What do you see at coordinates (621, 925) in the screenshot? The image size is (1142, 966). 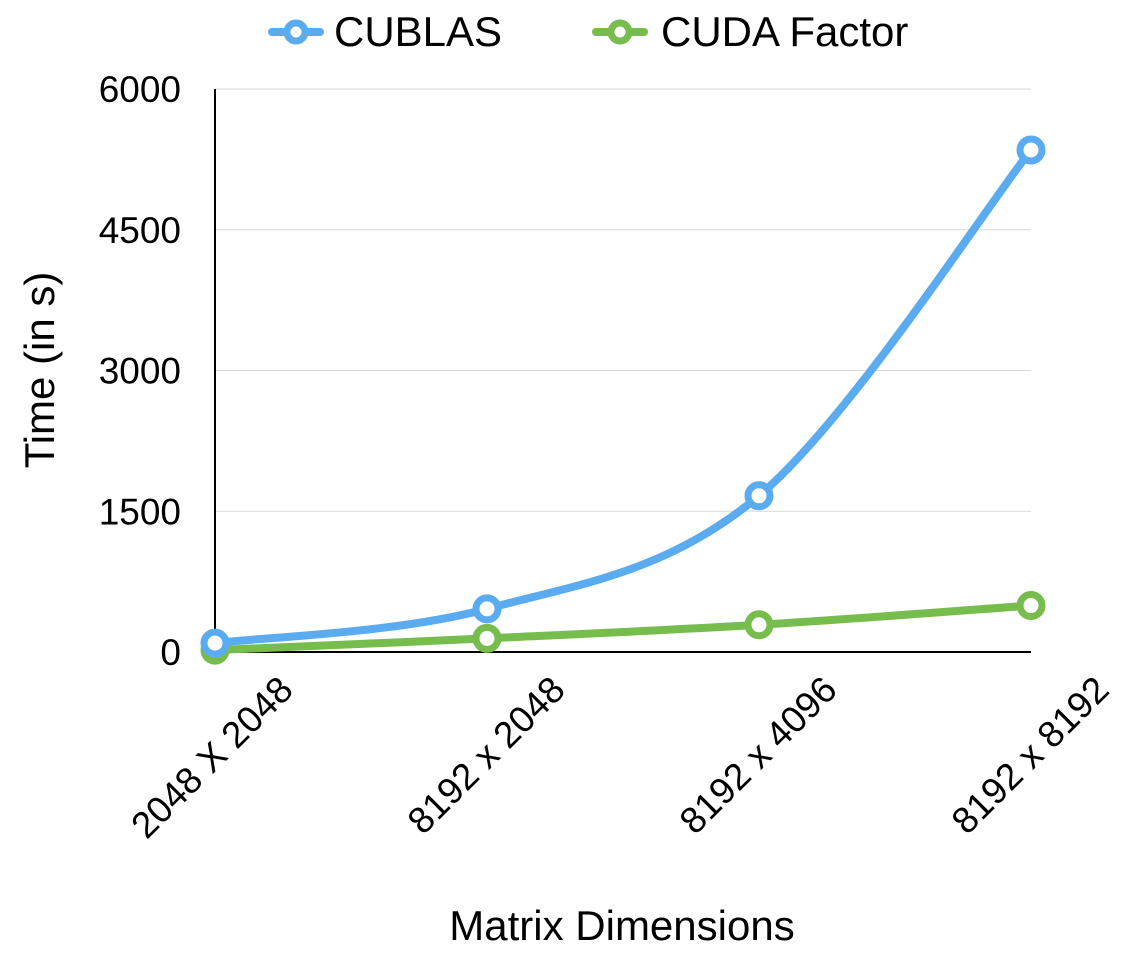 I see `x-axis-title: Matrix Dimensions` at bounding box center [621, 925].